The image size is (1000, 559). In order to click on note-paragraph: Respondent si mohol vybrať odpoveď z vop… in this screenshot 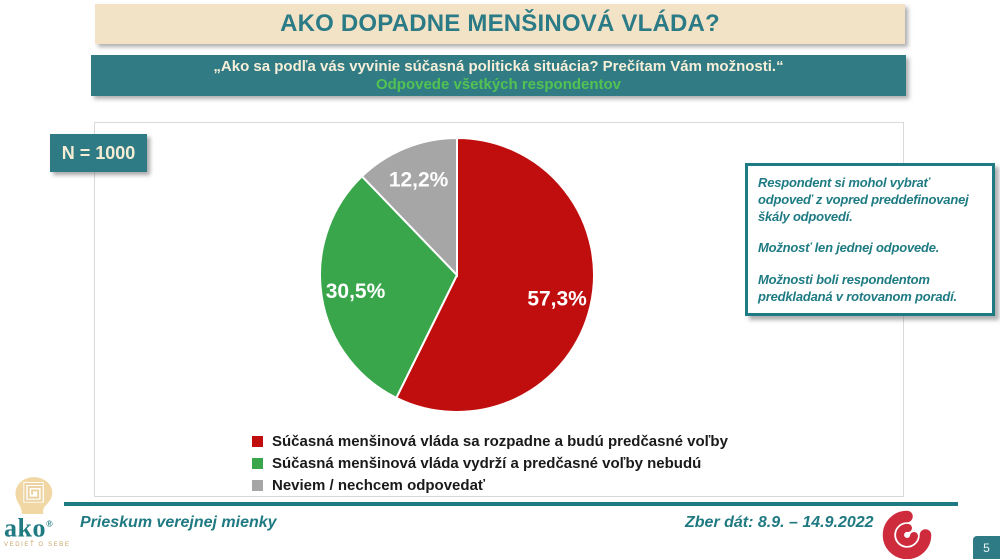, I will do `click(863, 200)`.